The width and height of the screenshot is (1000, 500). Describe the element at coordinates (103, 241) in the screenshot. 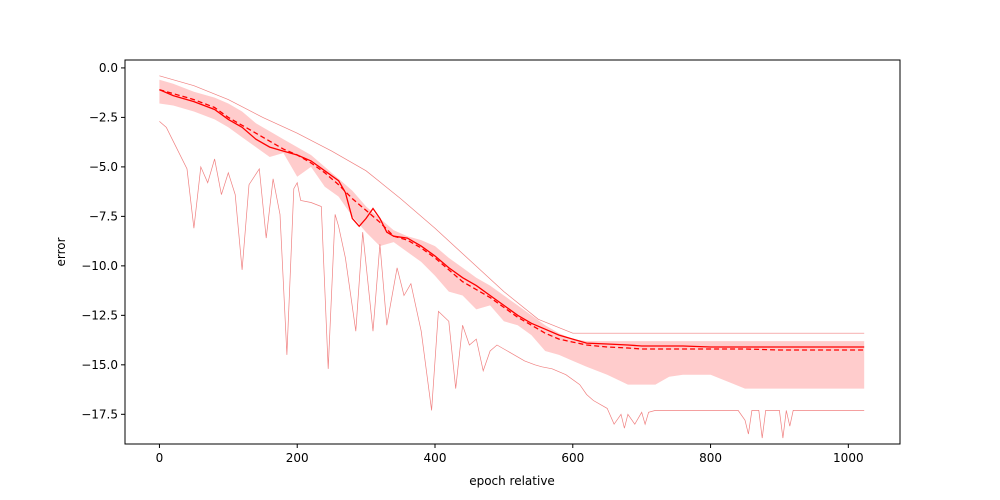

I see `y-axis-ticks: 0.0 −2.5 −5.0 −7.5 −10.0 −12.5 −15.0 −17.5` at that location.